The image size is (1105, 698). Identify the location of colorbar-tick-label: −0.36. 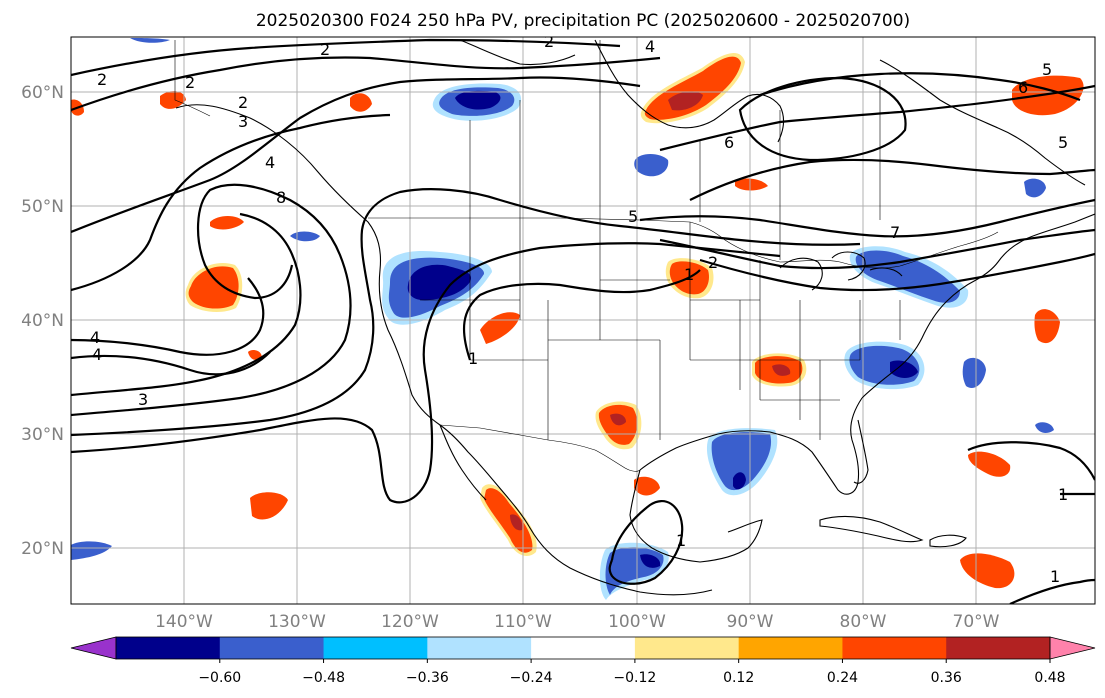
(427, 678).